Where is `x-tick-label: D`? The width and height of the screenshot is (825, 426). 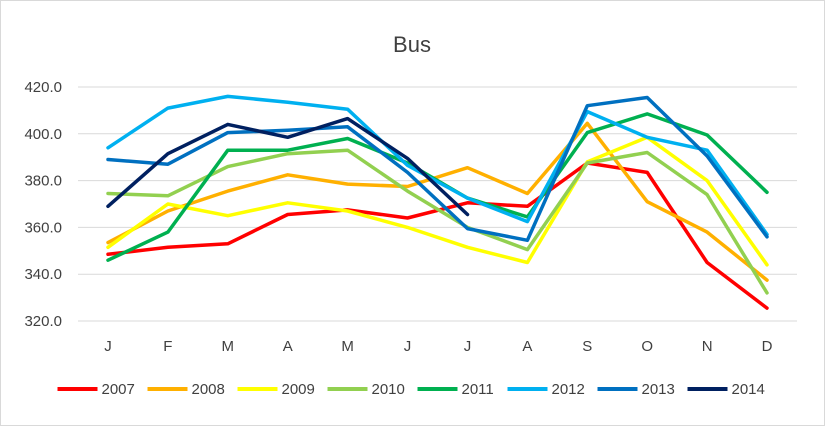 x-tick-label: D is located at coordinates (767, 346).